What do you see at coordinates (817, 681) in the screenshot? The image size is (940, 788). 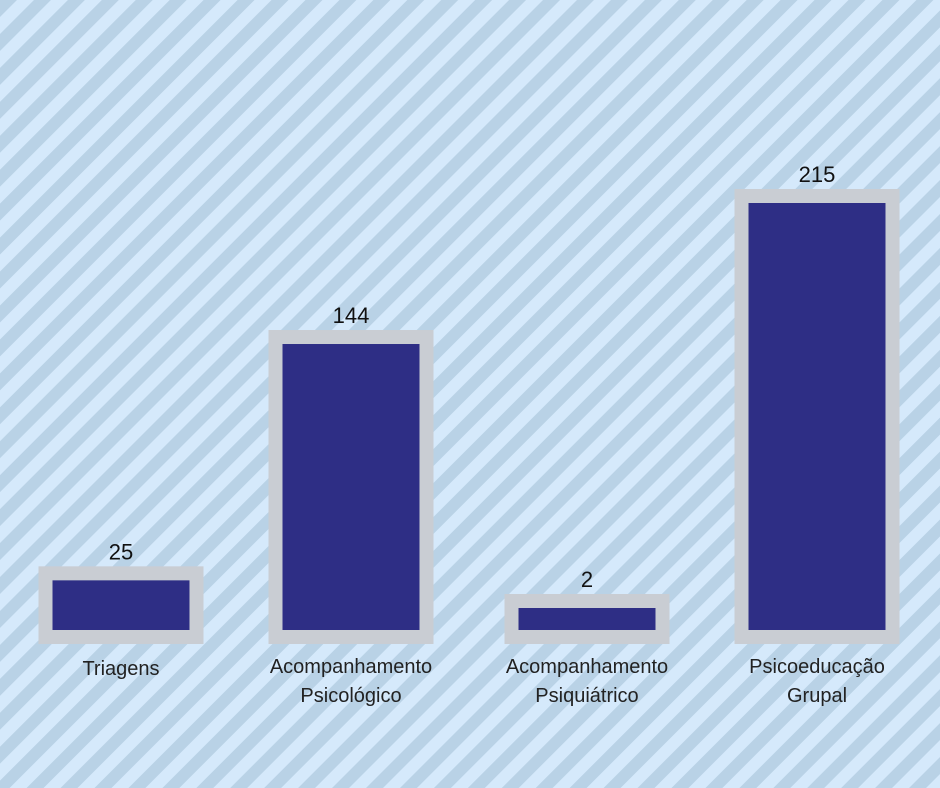 I see `category-label: Psicoeducação Grupal` at bounding box center [817, 681].